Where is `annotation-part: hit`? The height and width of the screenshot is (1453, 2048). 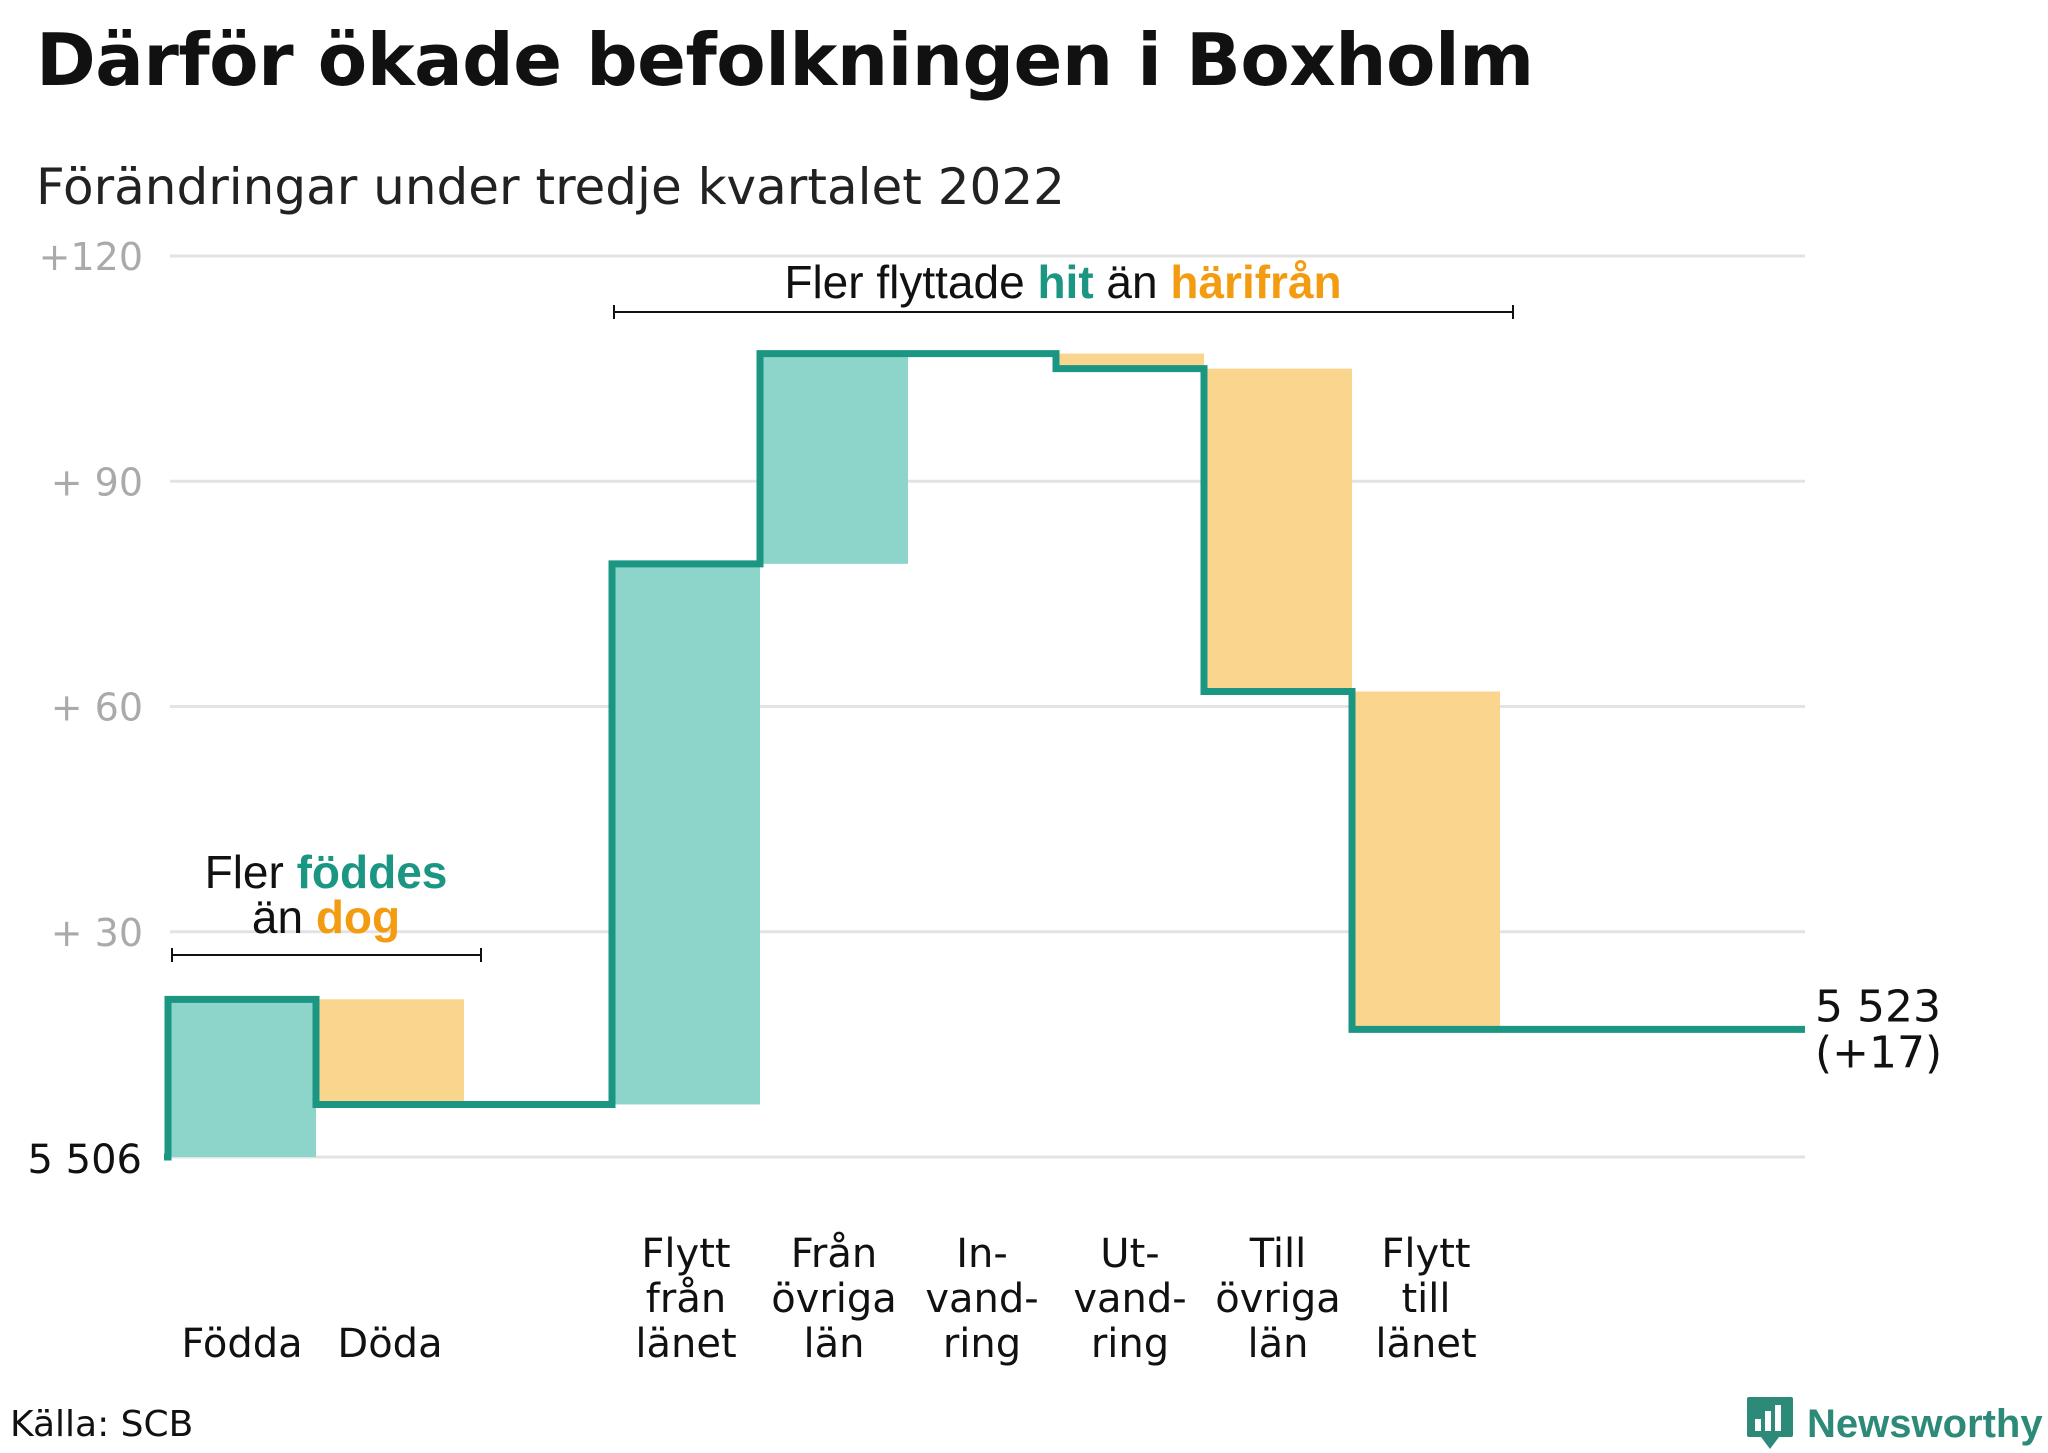
annotation-part: hit is located at coordinates (1065, 282).